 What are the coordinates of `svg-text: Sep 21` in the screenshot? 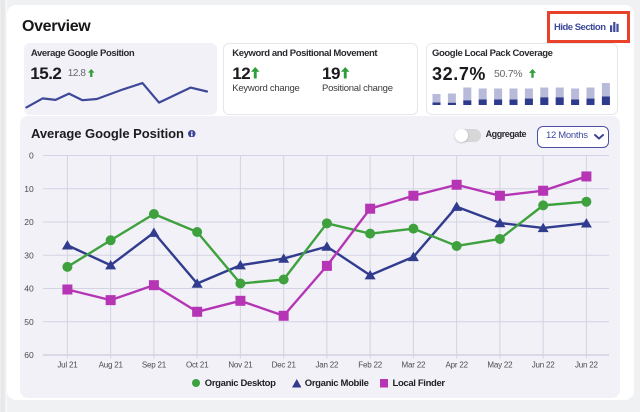 It's located at (154, 364).